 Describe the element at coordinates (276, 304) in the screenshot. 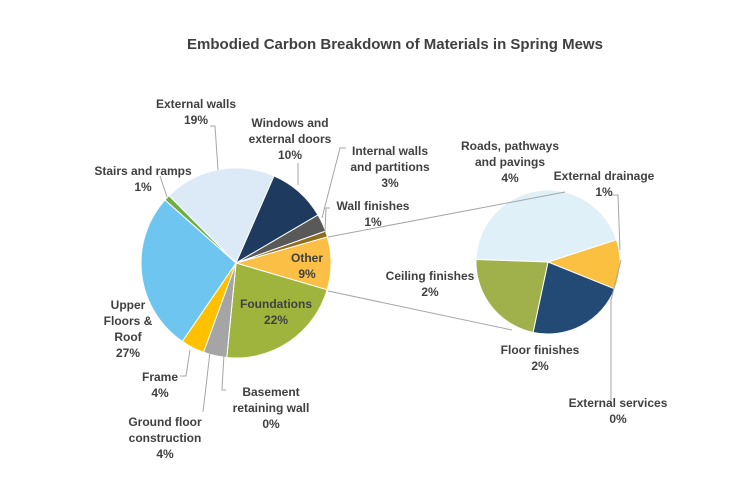

I see `slice-name: Foundations` at that location.